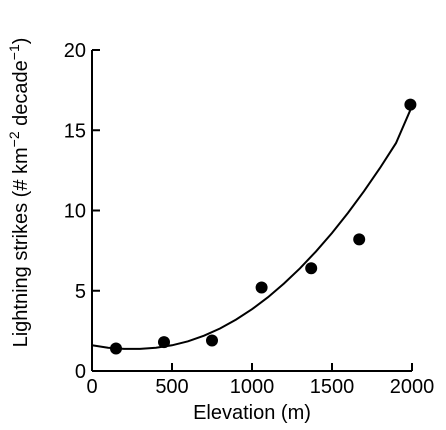  What do you see at coordinates (332, 387) in the screenshot?
I see `x-tick-label: 1500` at bounding box center [332, 387].